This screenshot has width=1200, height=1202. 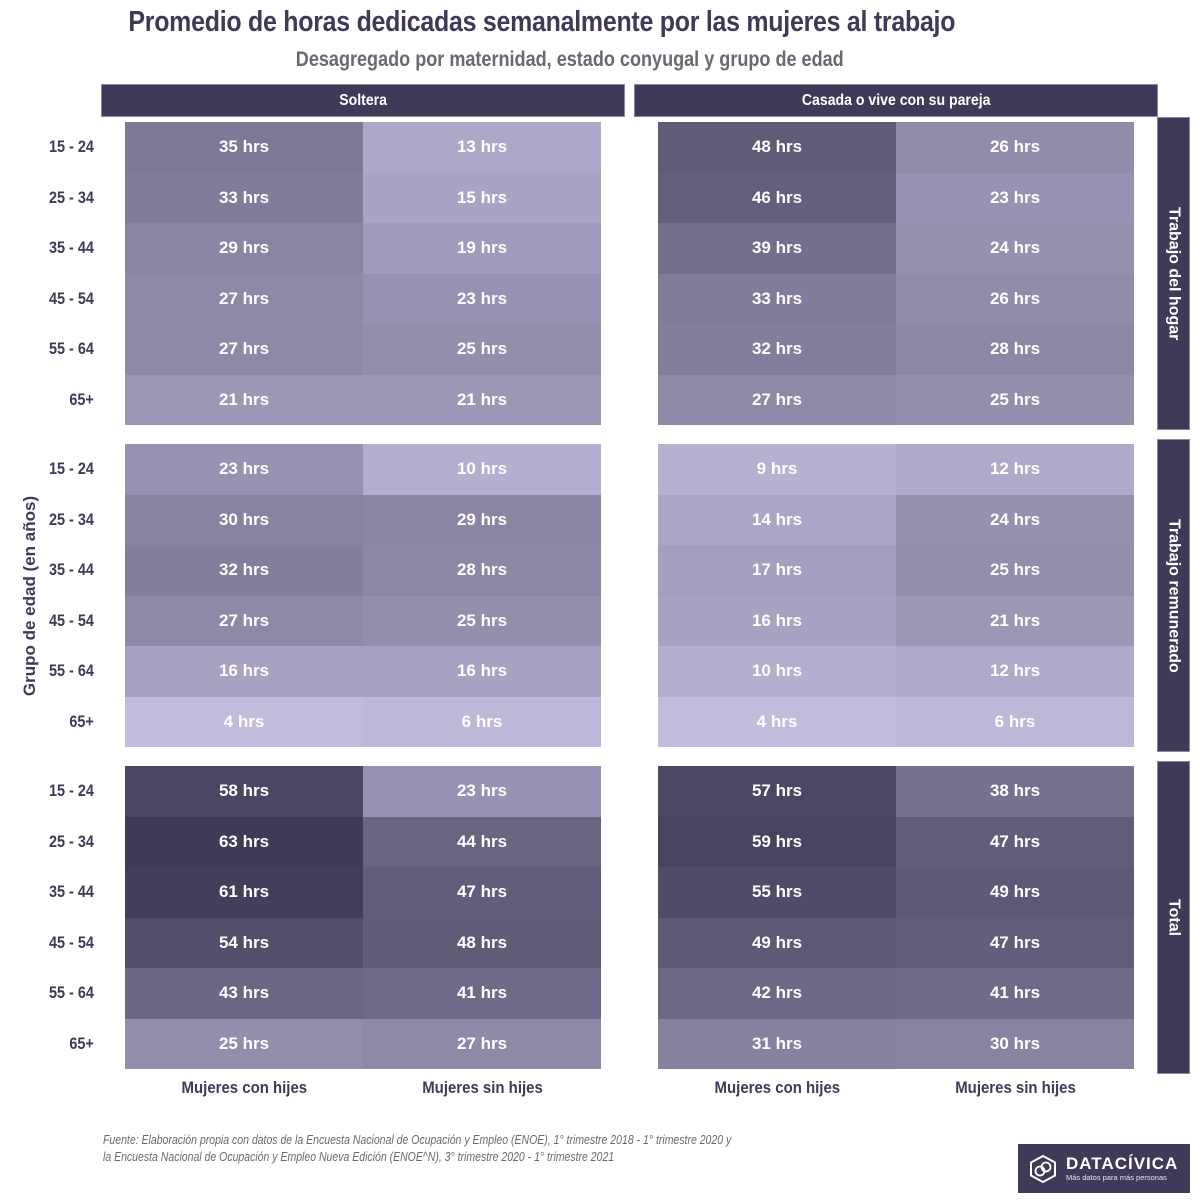 I want to click on cell-value-label: 31 hrs, so click(x=777, y=1043).